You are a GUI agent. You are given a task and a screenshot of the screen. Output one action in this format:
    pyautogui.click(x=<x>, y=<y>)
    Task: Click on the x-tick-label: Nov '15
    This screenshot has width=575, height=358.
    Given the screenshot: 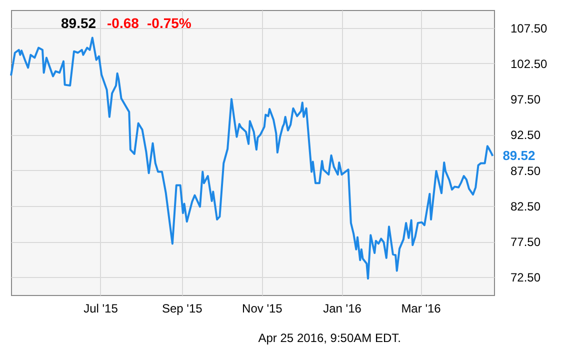 What is the action you would take?
    pyautogui.click(x=262, y=309)
    